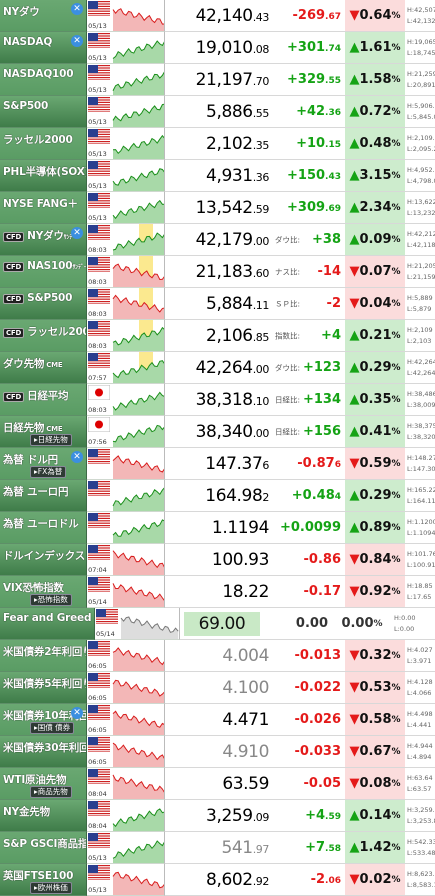 This screenshot has width=435, height=896. Describe the element at coordinates (44, 592) in the screenshot. I see `instrument-name: VIX恐怖指数 ▸恐怖指数` at that location.